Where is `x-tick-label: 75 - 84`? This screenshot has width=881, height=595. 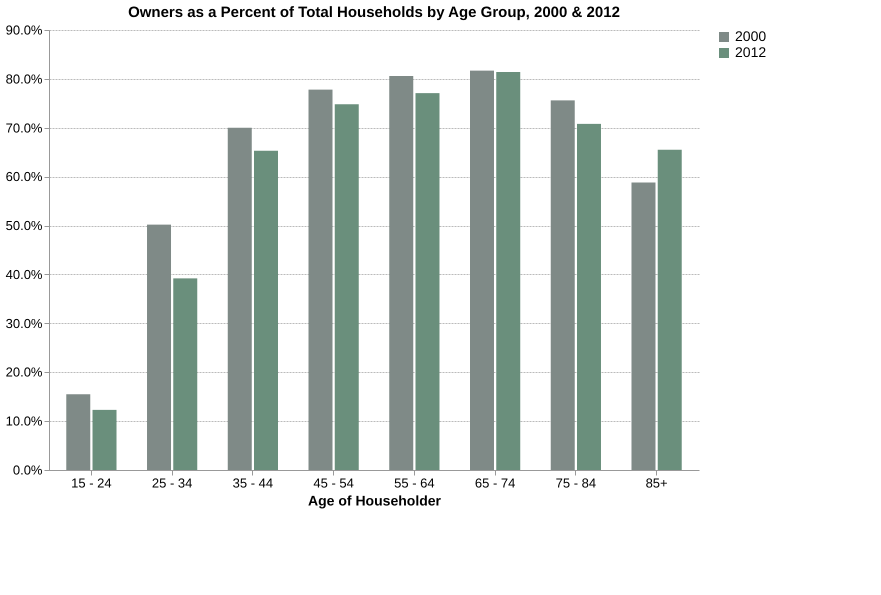 x-tick-label: 75 - 84 is located at coordinates (576, 483).